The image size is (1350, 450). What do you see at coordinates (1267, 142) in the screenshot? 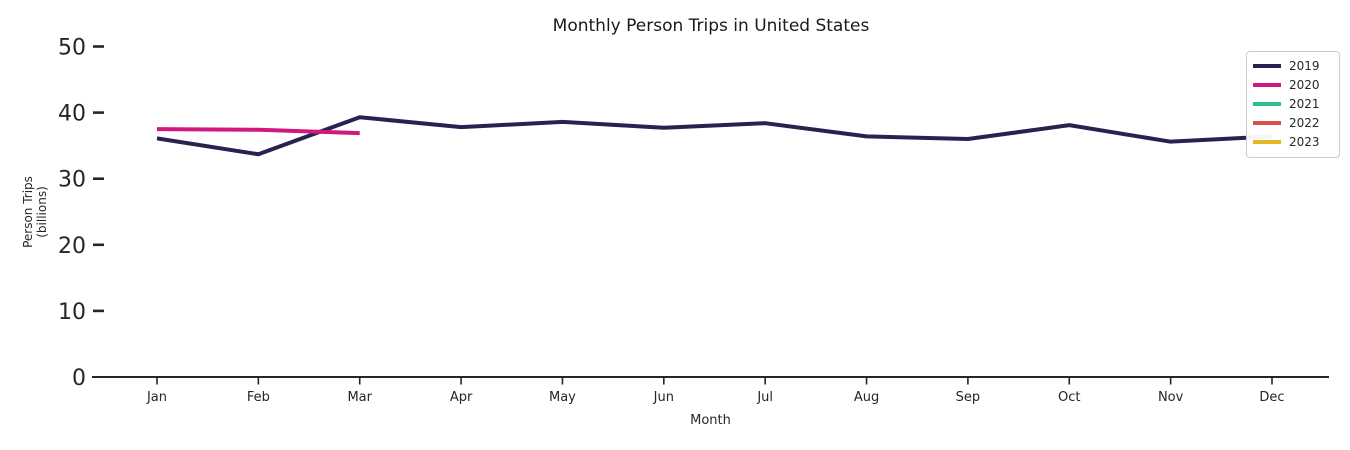
I see `legend-swatch-2023` at bounding box center [1267, 142].